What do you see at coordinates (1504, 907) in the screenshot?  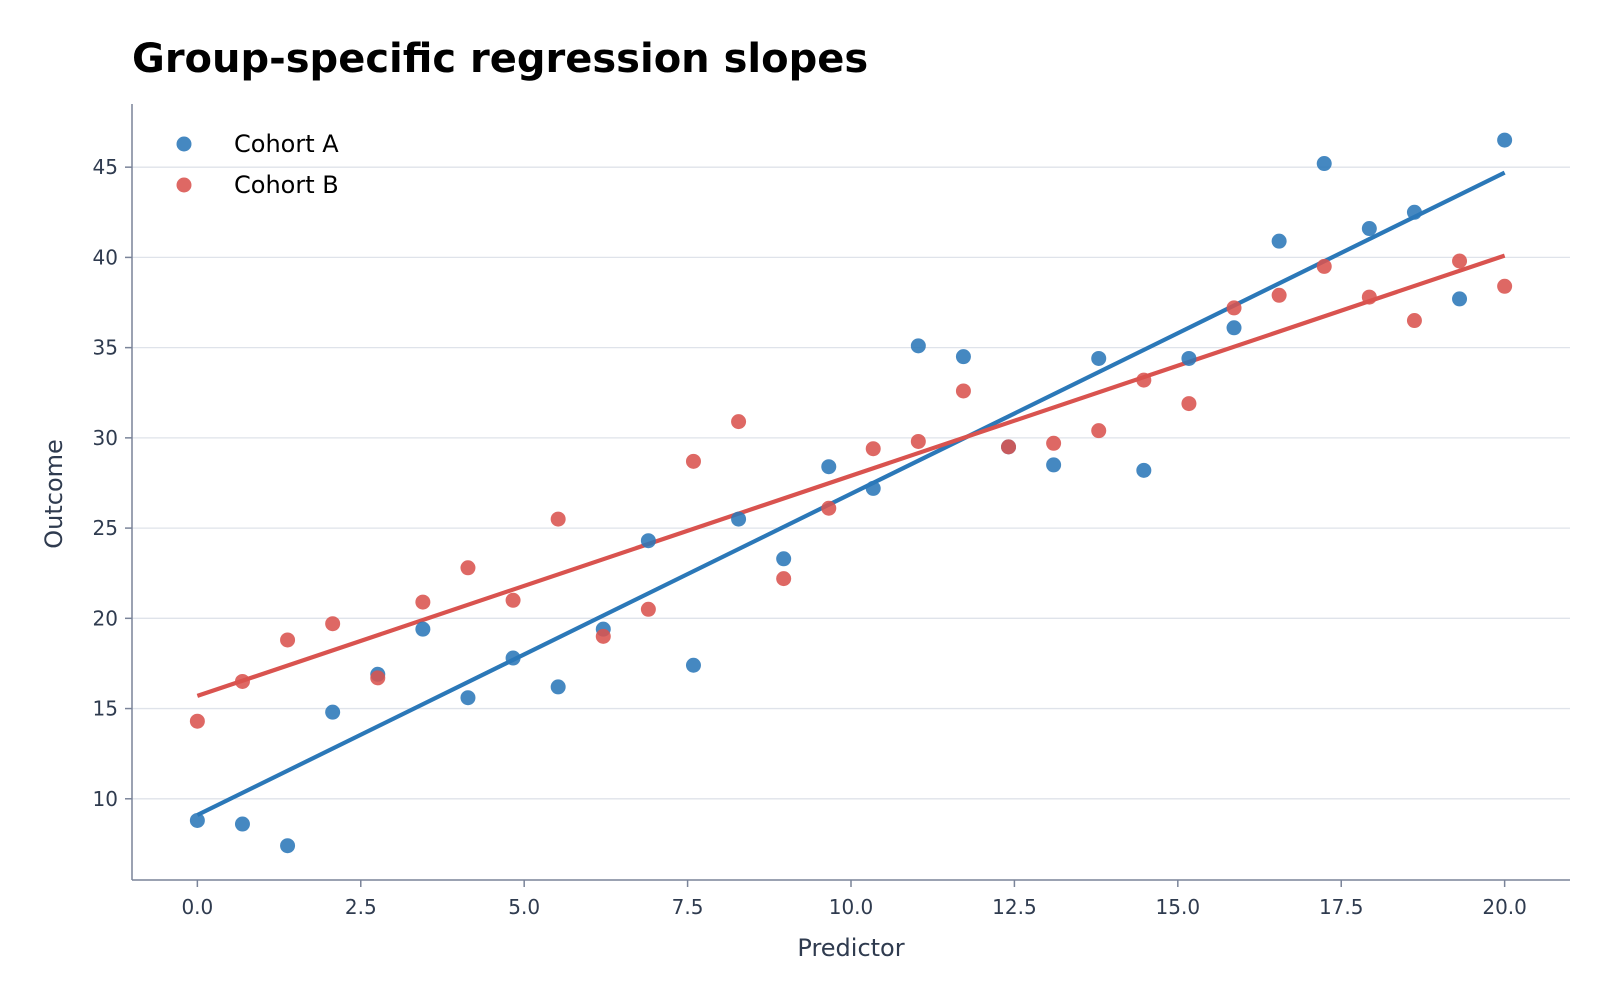 I see `x-tick-label: 20.0` at bounding box center [1504, 907].